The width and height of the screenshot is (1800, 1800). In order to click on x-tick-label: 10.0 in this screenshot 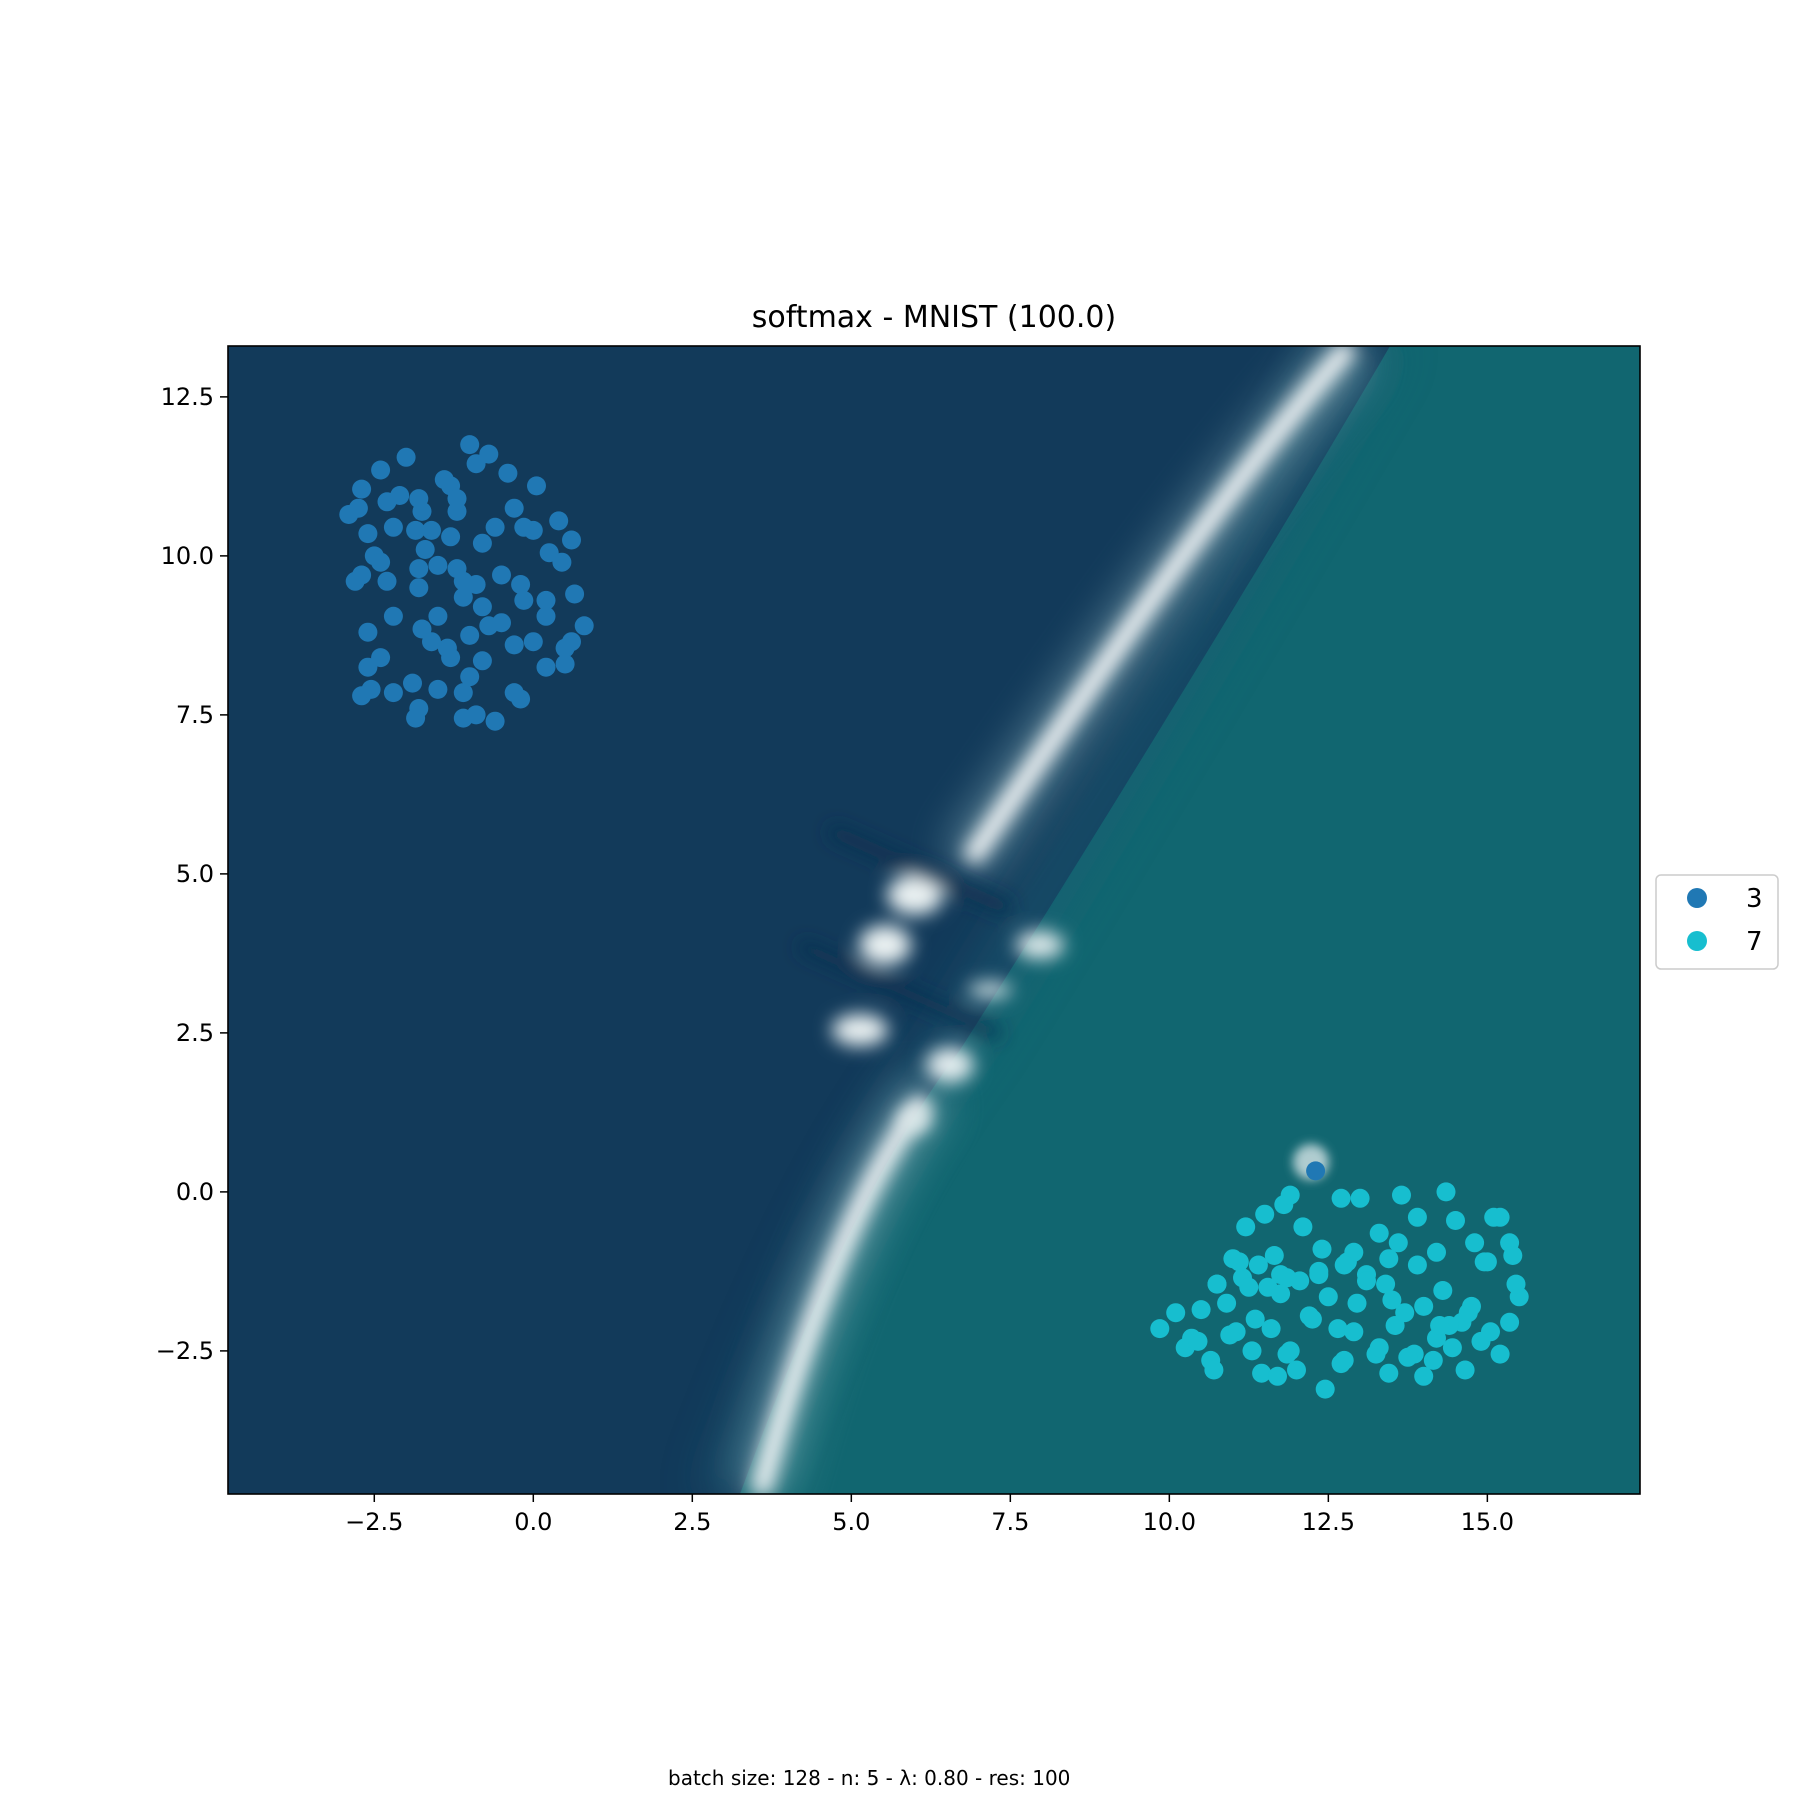, I will do `click(1169, 1522)`.